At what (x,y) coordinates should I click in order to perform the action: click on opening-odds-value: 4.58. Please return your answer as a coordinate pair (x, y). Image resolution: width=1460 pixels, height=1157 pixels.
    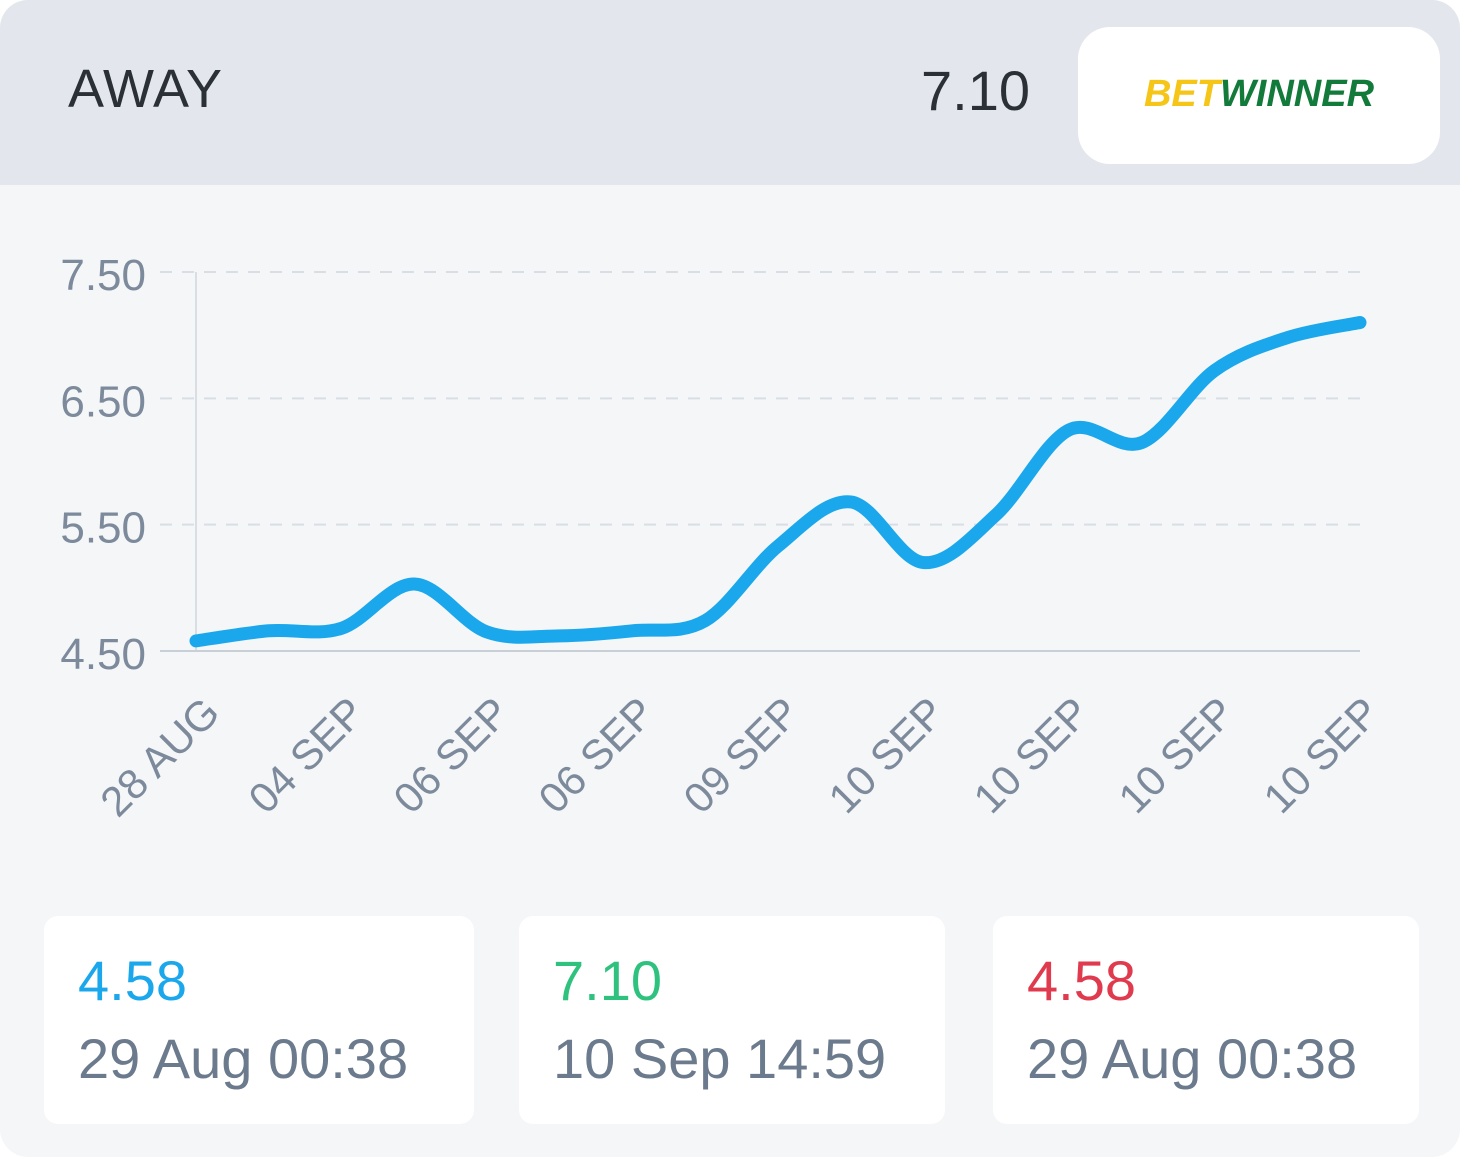
    Looking at the image, I should click on (132, 980).